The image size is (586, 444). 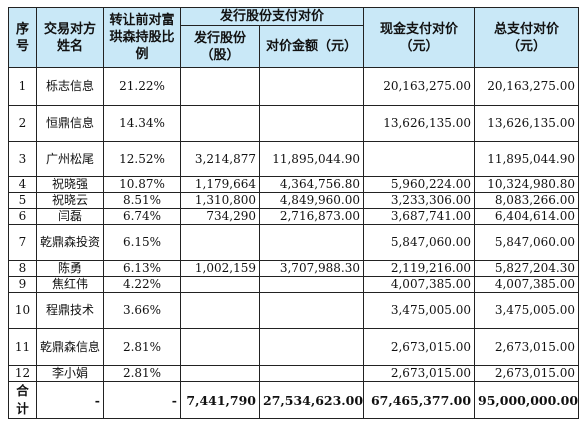 What do you see at coordinates (142, 123) in the screenshot?
I see `row-ratio: 14.34%` at bounding box center [142, 123].